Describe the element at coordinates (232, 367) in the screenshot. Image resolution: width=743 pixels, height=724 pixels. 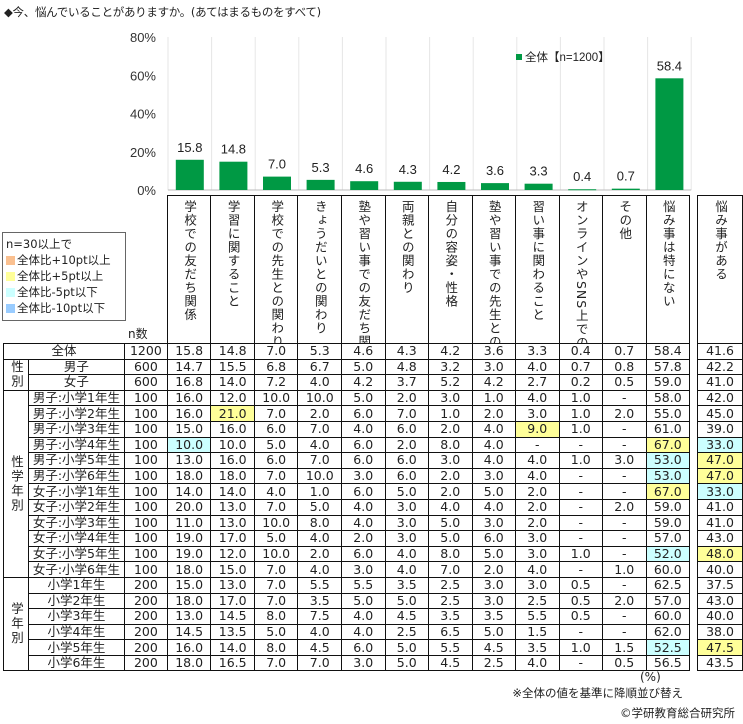
I see `value-cell: 15.5` at that location.